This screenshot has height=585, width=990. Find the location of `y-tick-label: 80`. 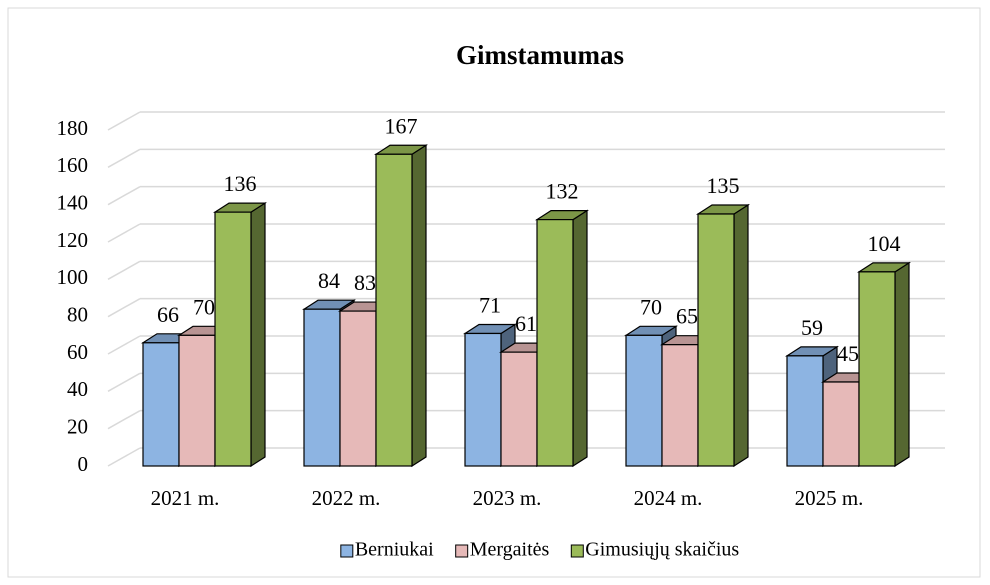

y-tick-label: 80 is located at coordinates (77, 314).